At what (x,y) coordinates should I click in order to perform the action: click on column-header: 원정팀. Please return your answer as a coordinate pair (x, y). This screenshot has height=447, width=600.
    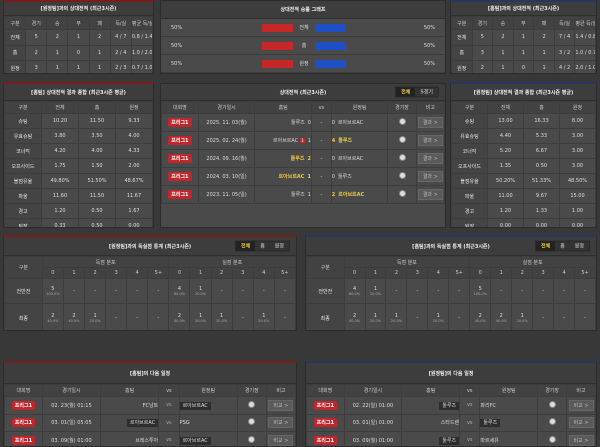
    Looking at the image, I should click on (208, 390).